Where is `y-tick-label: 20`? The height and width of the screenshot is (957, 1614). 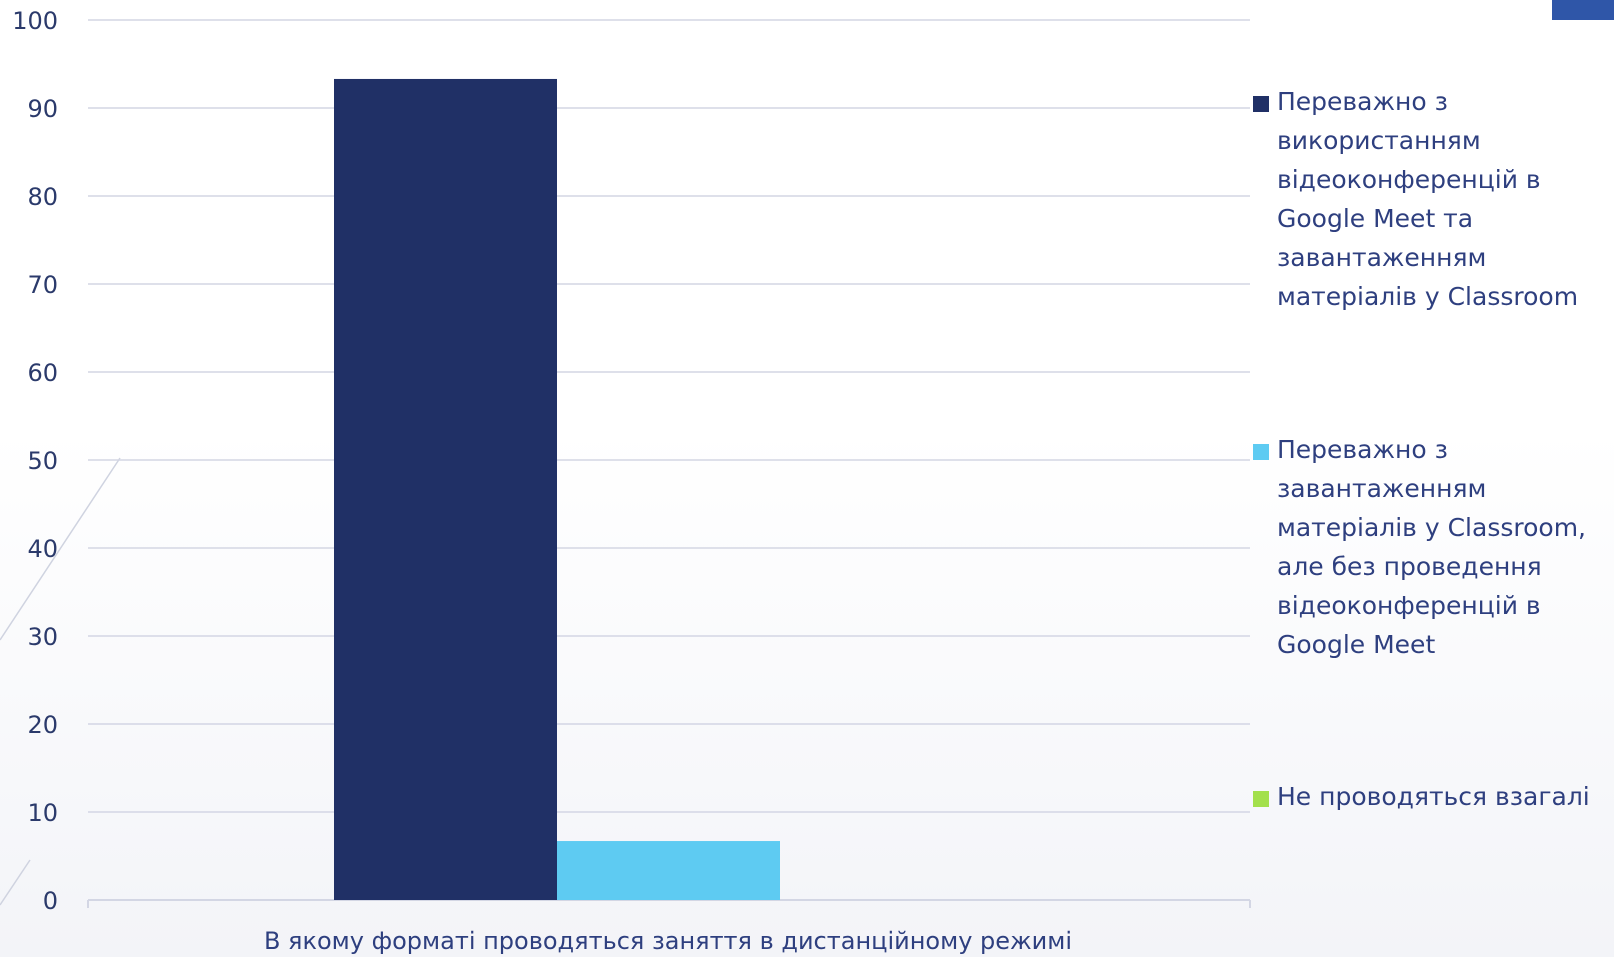 y-tick-label: 20 is located at coordinates (42, 725).